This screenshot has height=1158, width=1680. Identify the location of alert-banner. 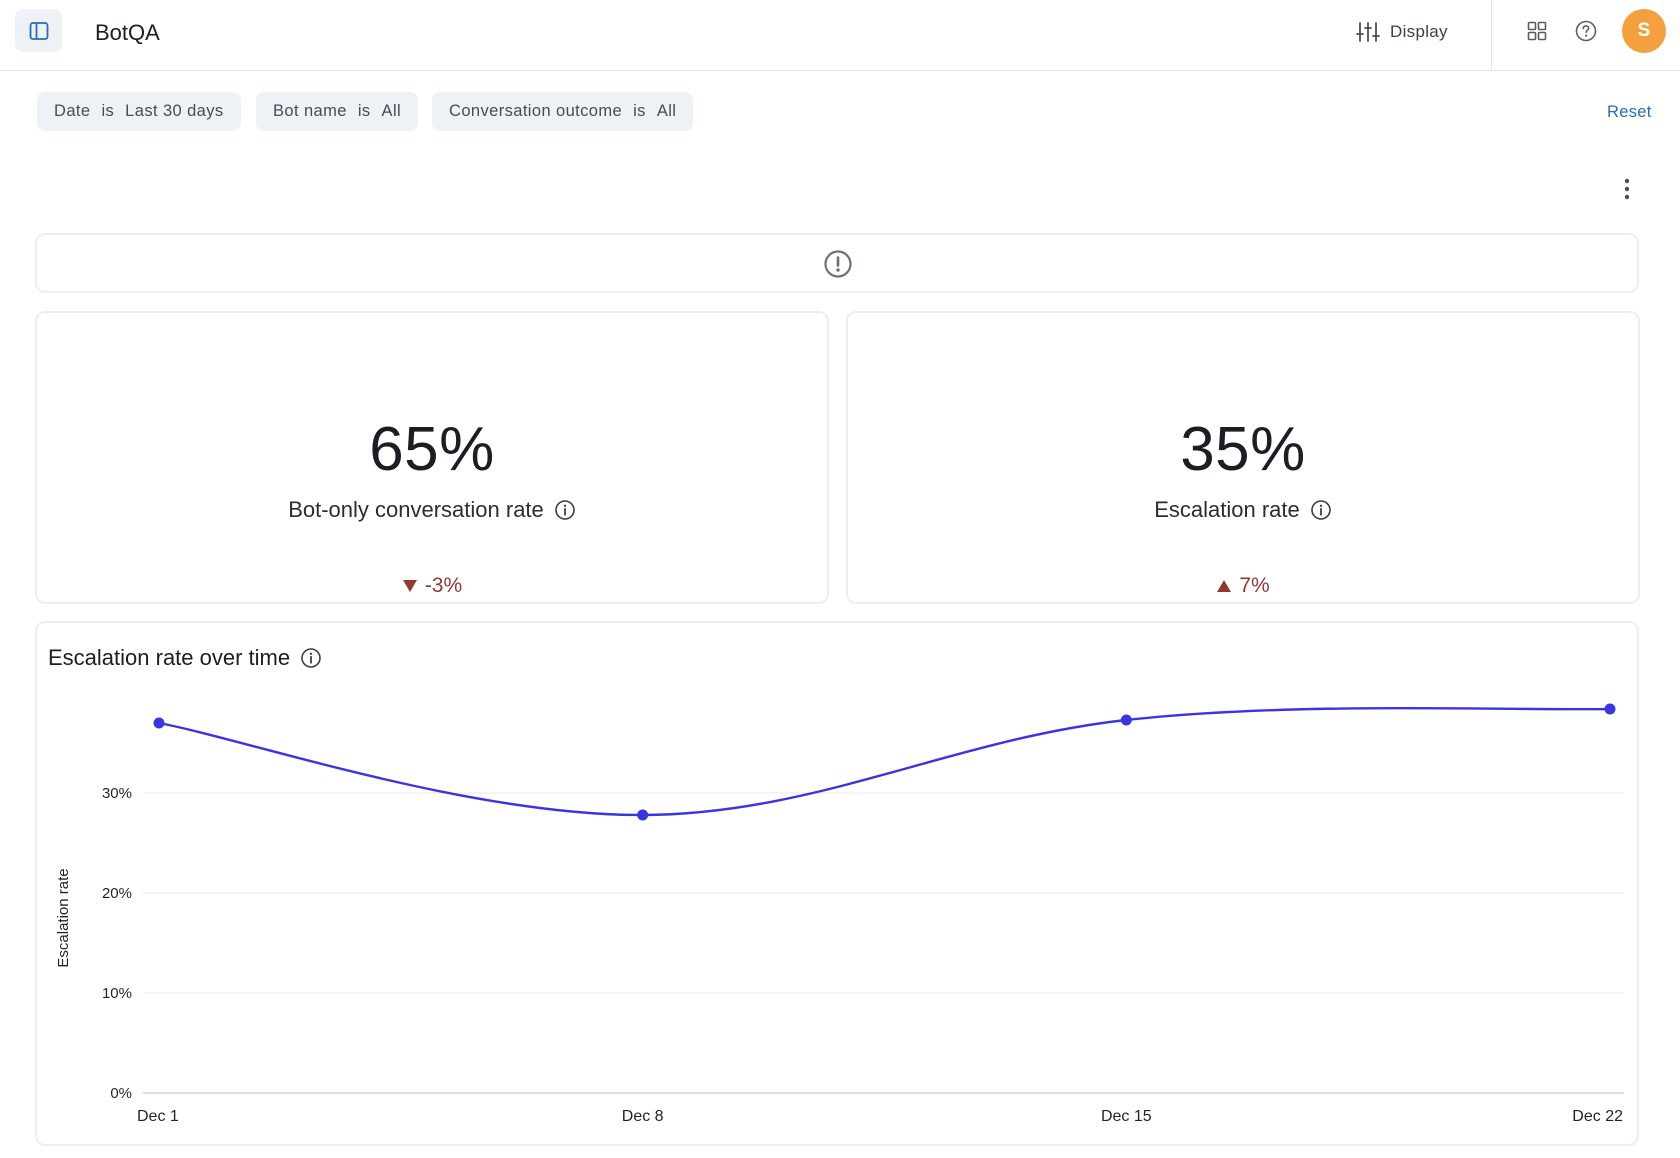
(837, 263).